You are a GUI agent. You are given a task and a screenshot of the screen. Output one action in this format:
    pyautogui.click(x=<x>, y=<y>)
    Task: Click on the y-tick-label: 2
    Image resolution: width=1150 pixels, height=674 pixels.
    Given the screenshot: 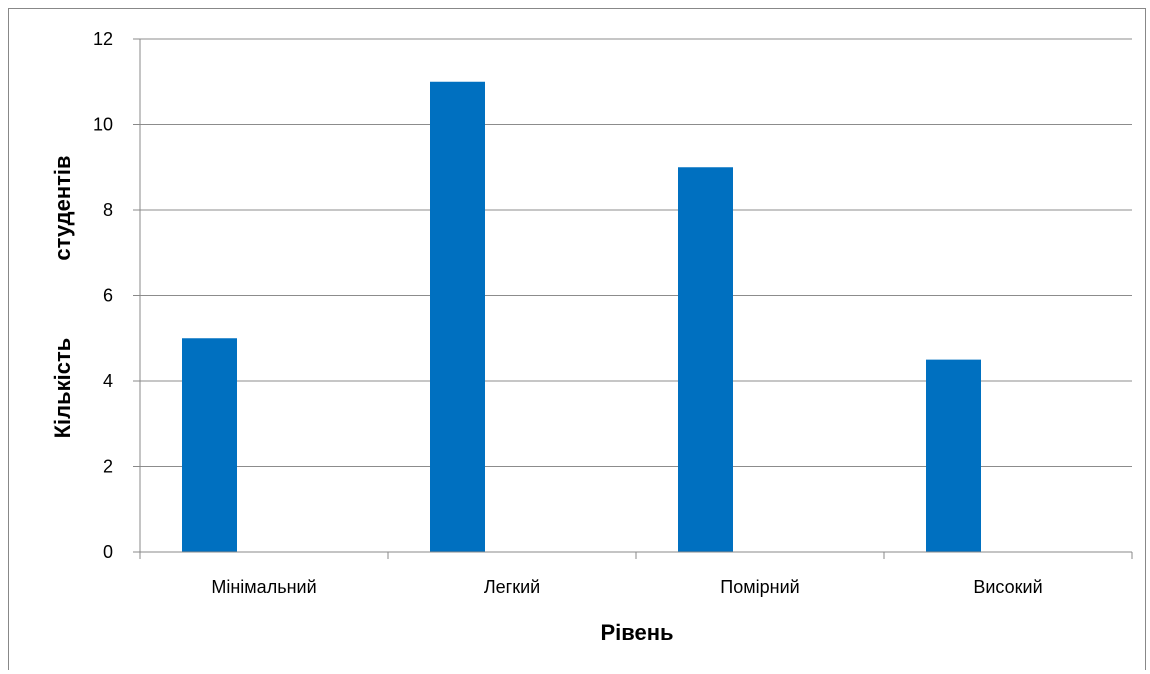 What is the action you would take?
    pyautogui.click(x=108, y=467)
    